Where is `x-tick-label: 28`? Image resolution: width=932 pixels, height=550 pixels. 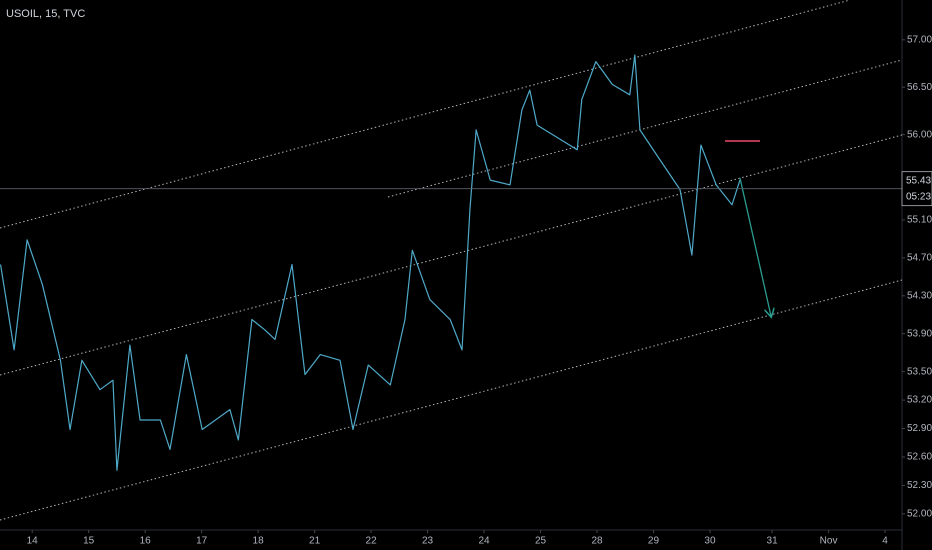 x-tick-label: 28 is located at coordinates (597, 541).